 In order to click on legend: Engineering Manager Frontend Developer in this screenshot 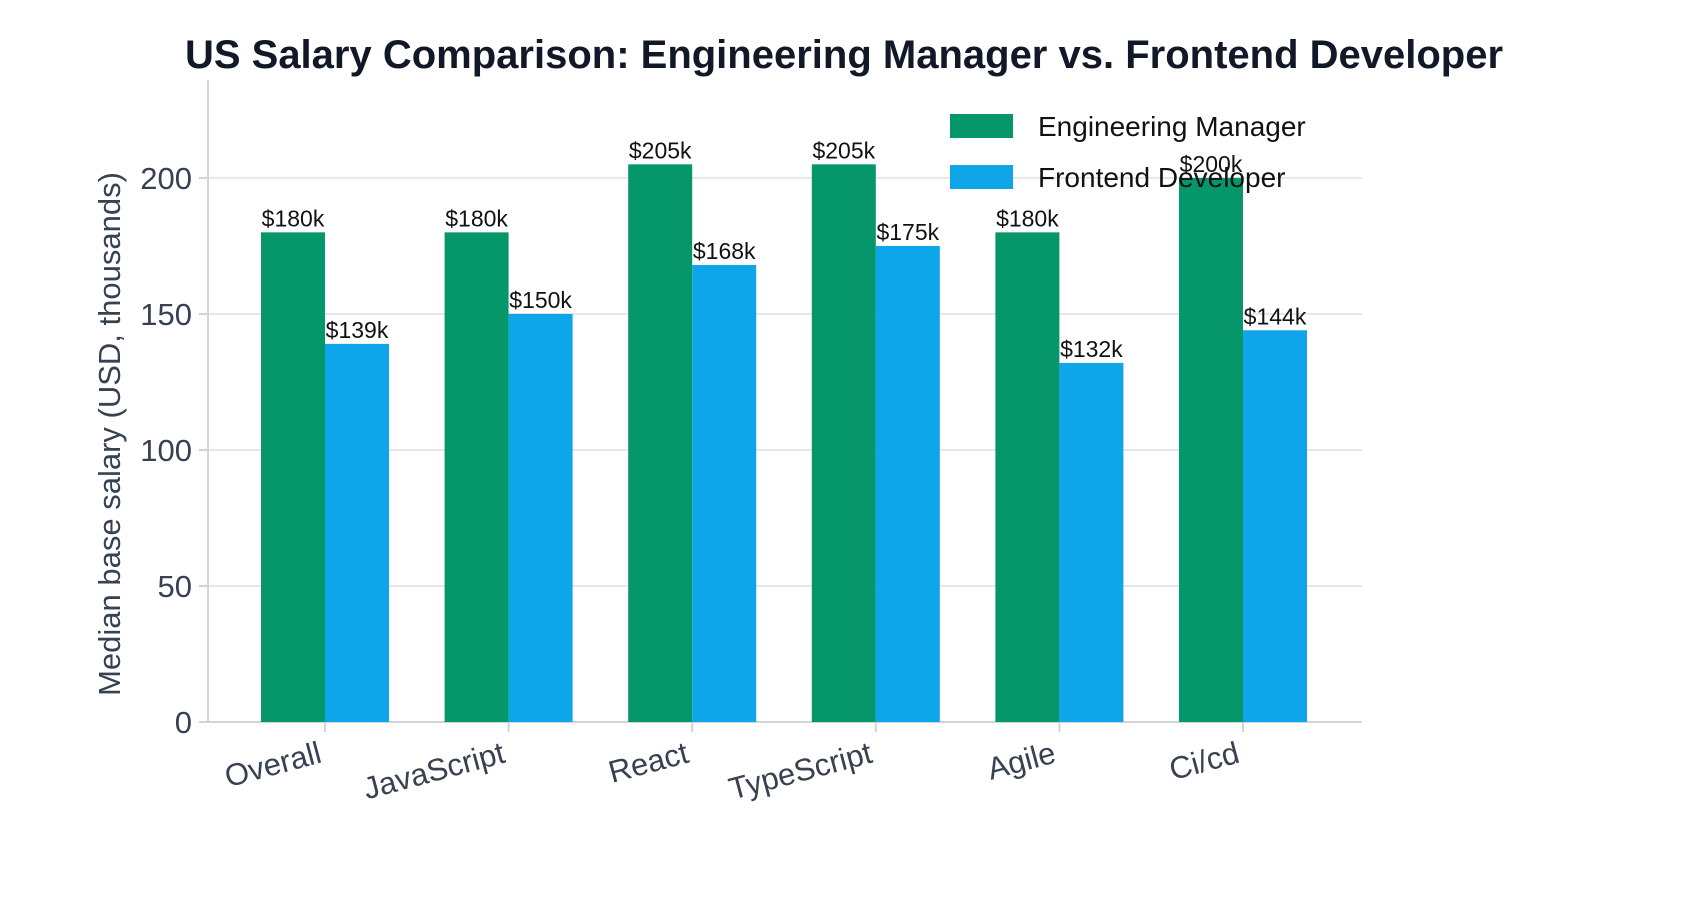, I will do `click(1128, 152)`.